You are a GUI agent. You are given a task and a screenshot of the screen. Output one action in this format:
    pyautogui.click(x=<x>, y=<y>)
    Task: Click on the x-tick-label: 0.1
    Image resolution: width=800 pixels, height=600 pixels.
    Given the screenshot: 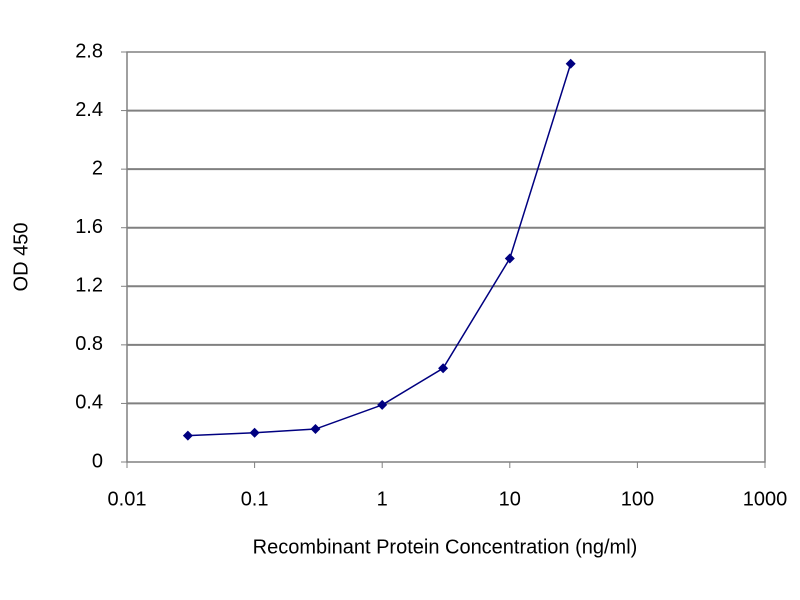 What is the action you would take?
    pyautogui.click(x=255, y=499)
    